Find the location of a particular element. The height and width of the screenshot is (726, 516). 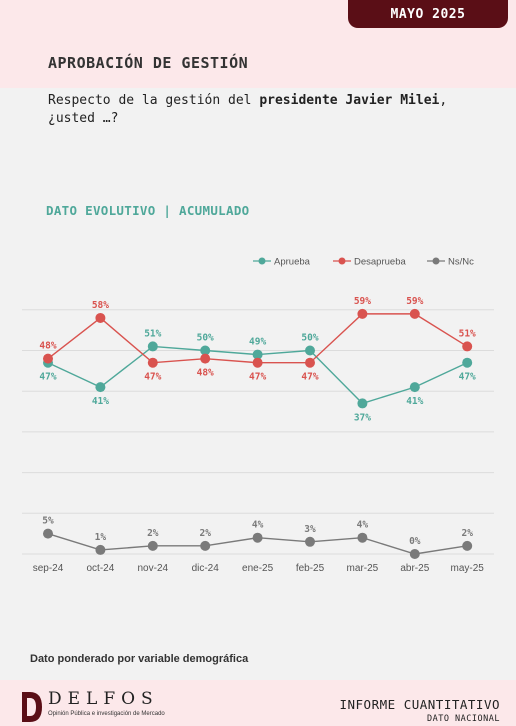

footnote: Dato ponderado por variable demográfica is located at coordinates (139, 659).